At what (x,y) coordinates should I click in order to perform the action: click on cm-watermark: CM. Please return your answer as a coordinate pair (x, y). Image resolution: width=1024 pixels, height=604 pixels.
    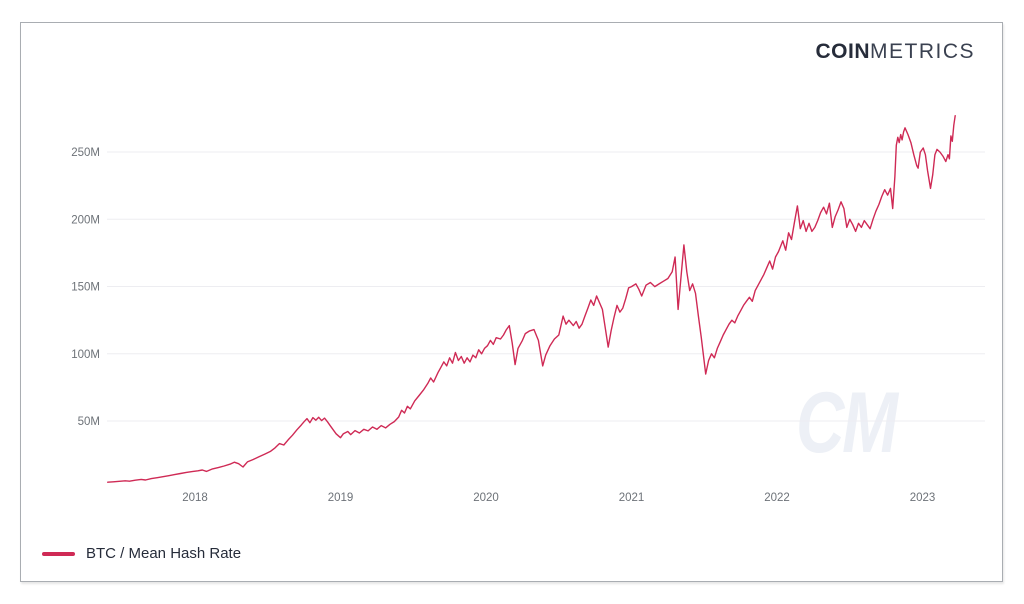
    Looking at the image, I should click on (847, 423).